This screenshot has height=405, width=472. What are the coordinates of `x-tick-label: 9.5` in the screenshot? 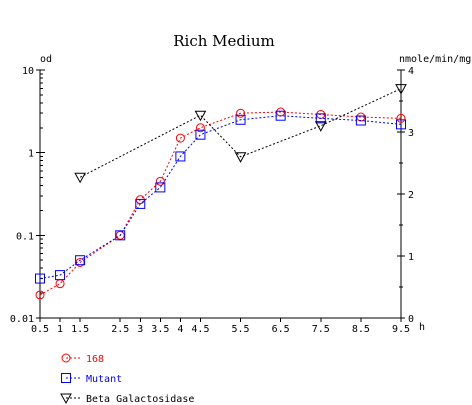 It's located at (401, 329).